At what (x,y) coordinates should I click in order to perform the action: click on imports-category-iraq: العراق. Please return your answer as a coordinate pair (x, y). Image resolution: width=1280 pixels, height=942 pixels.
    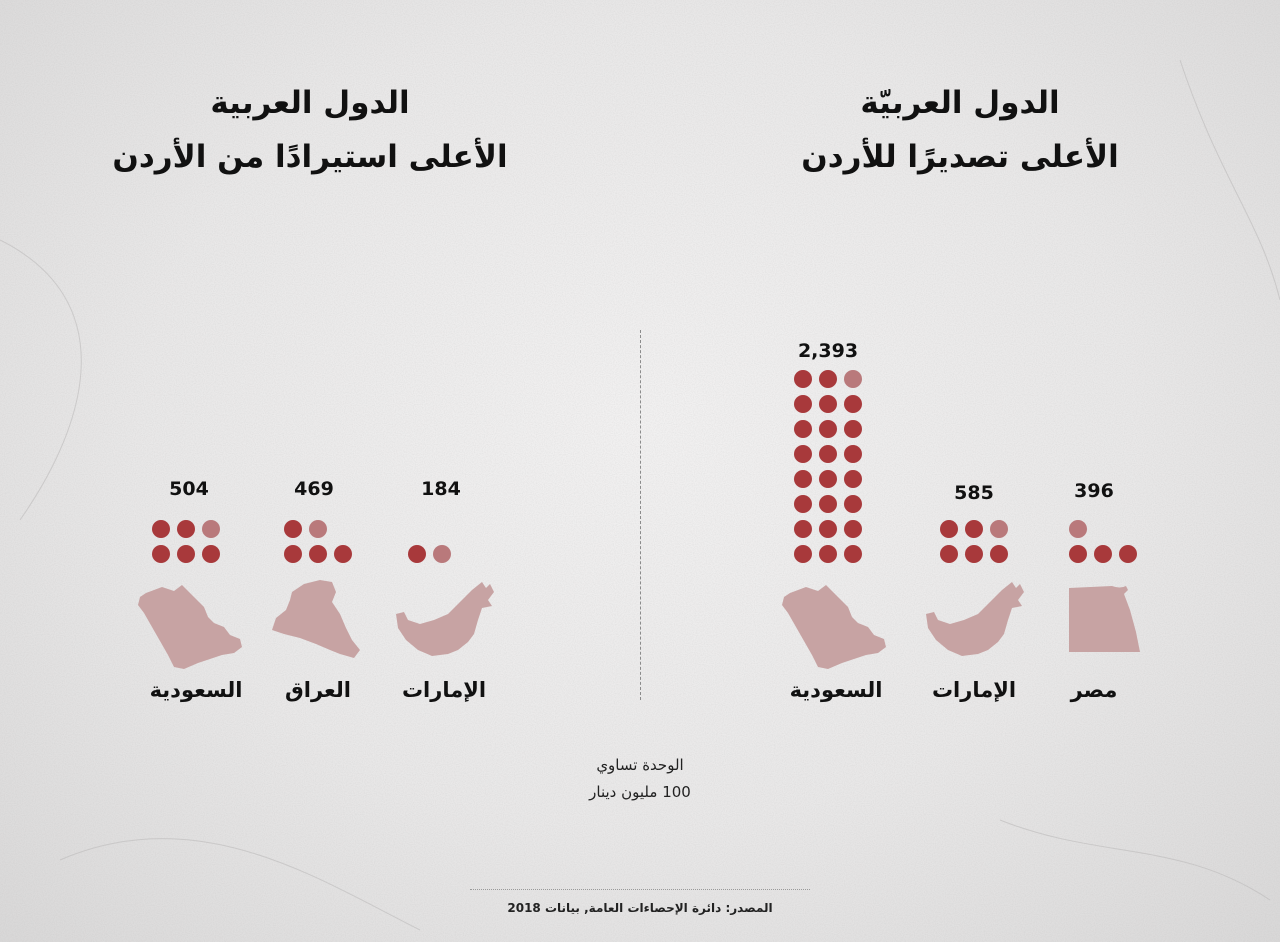
    Looking at the image, I should click on (318, 690).